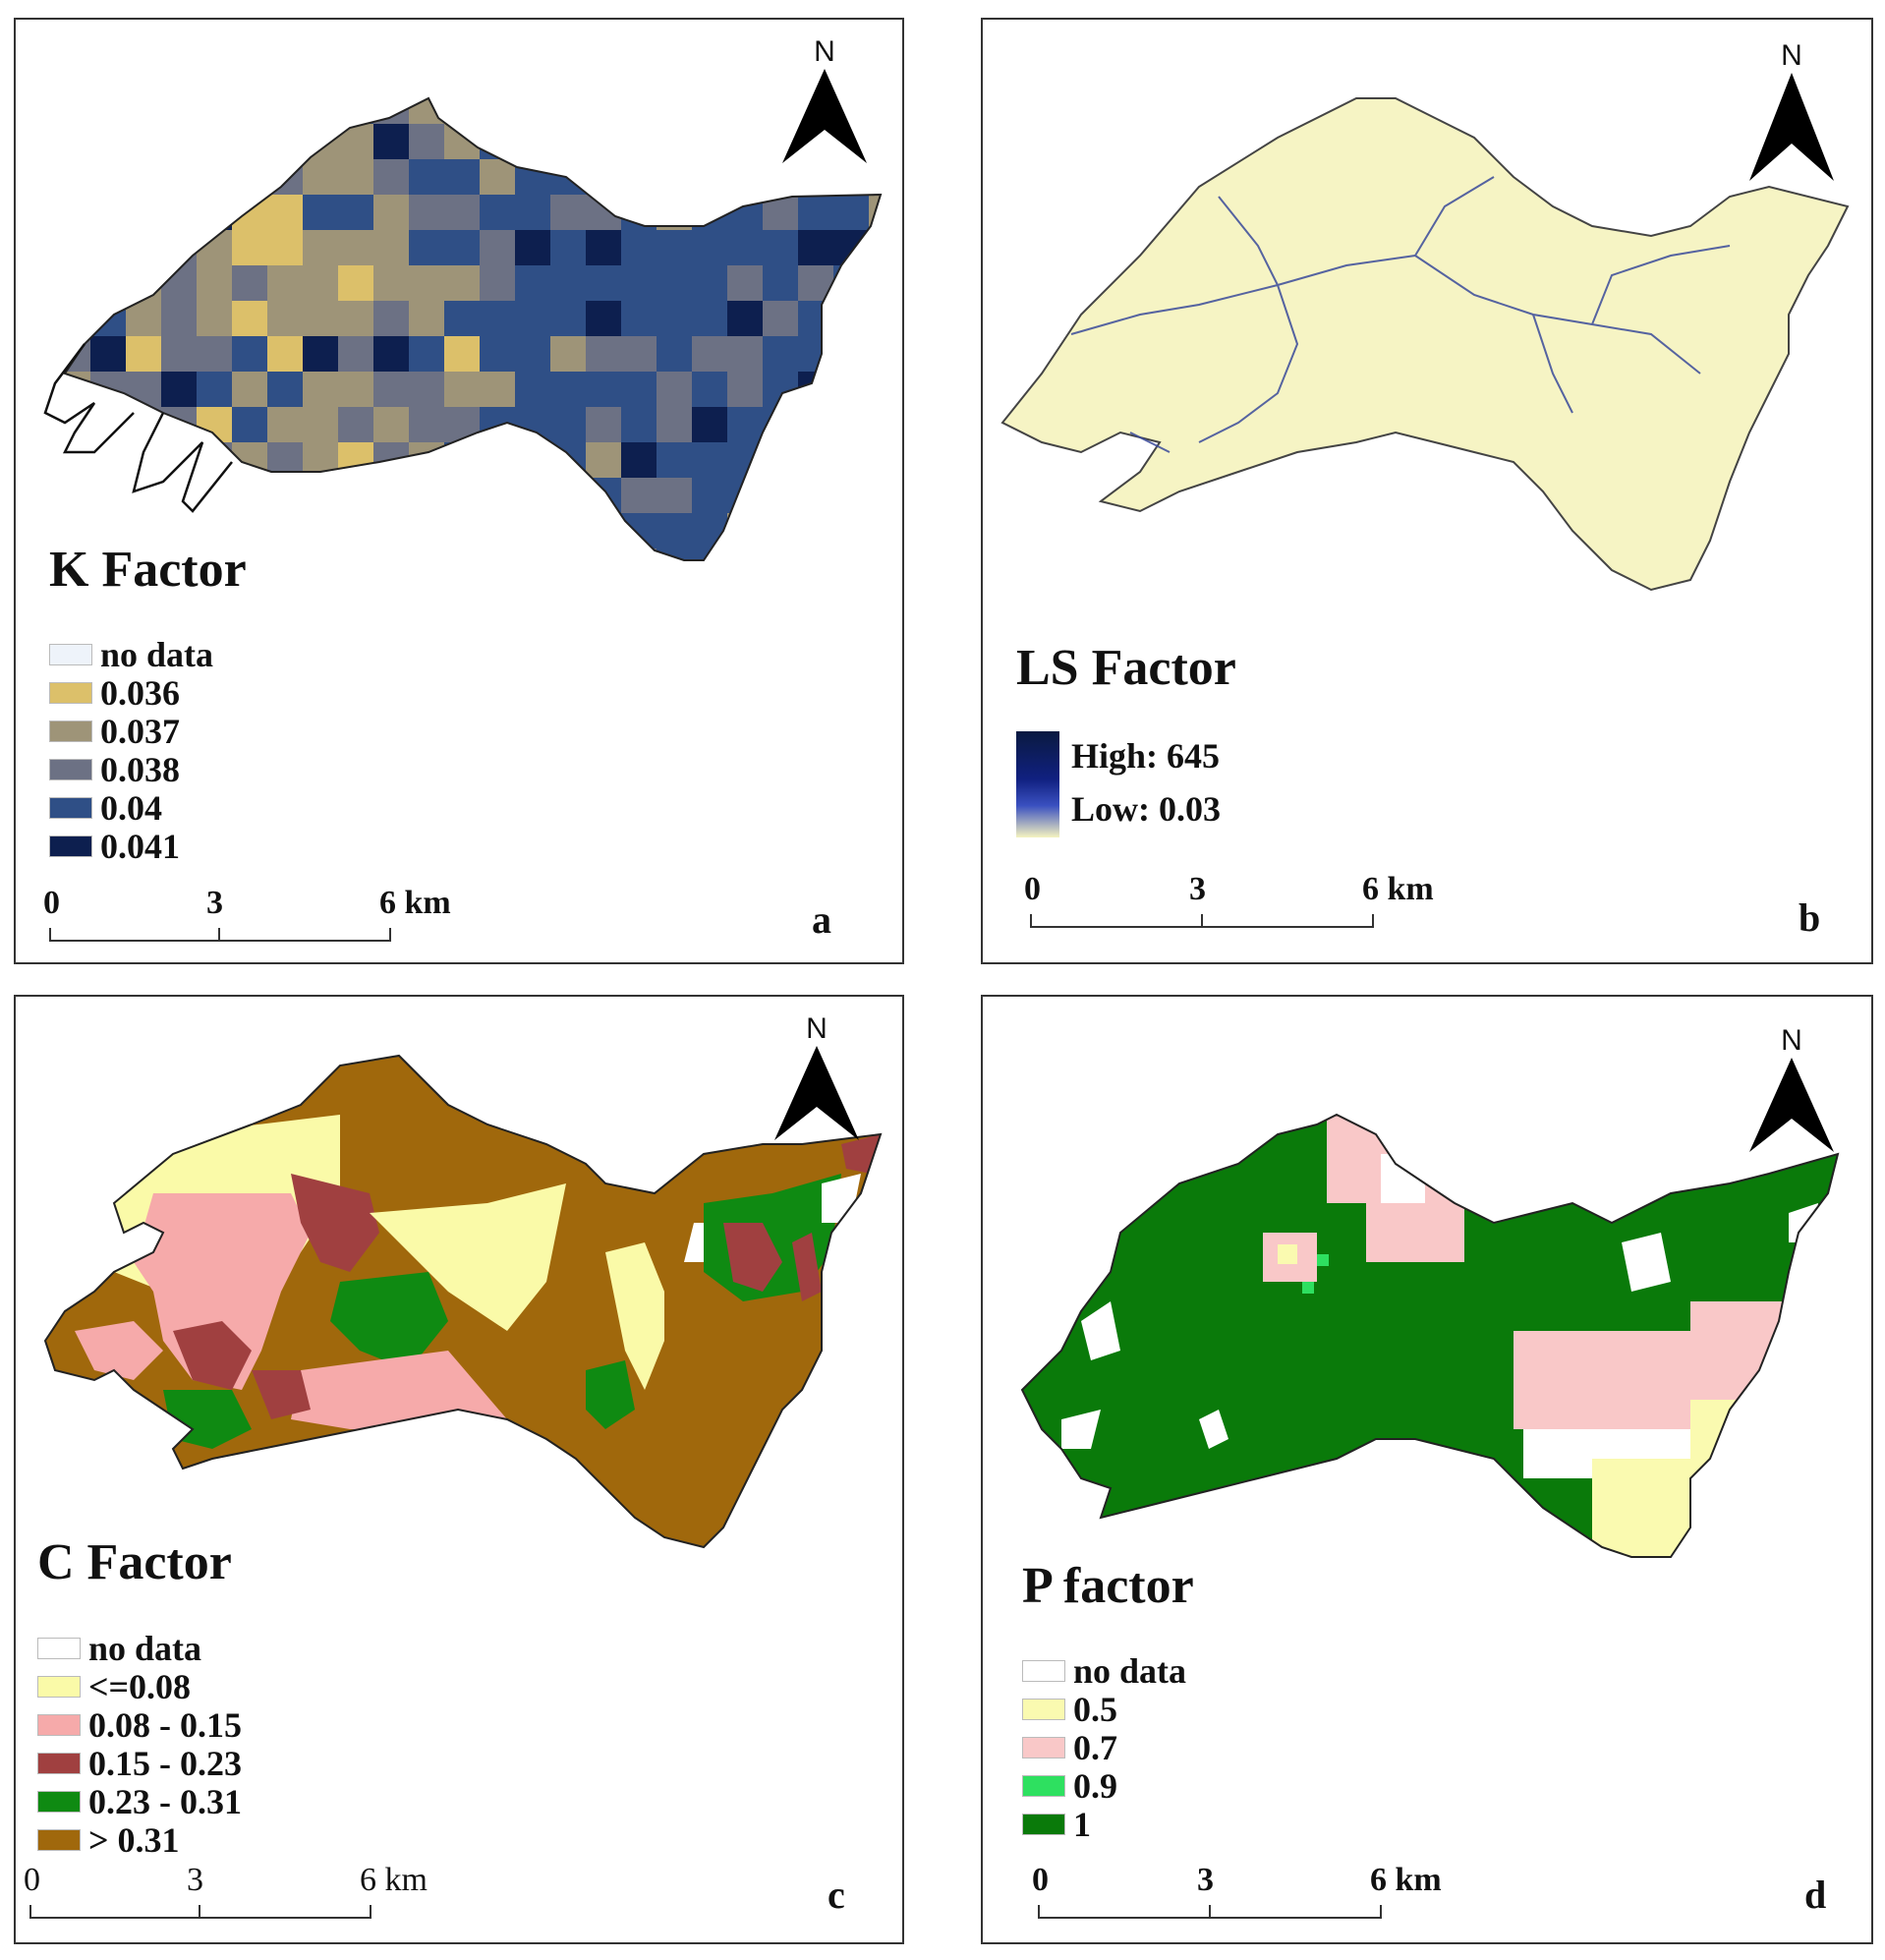  Describe the element at coordinates (824, 116) in the screenshot. I see `north-arrow-icon` at that location.